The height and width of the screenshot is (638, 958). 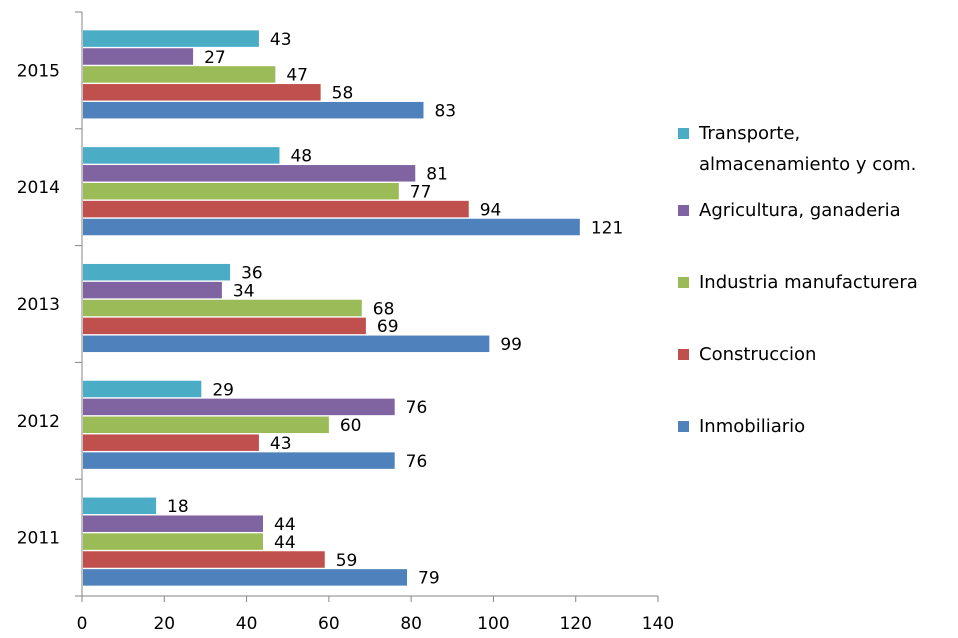 What do you see at coordinates (164, 624) in the screenshot?
I see `x-tick-label: 20` at bounding box center [164, 624].